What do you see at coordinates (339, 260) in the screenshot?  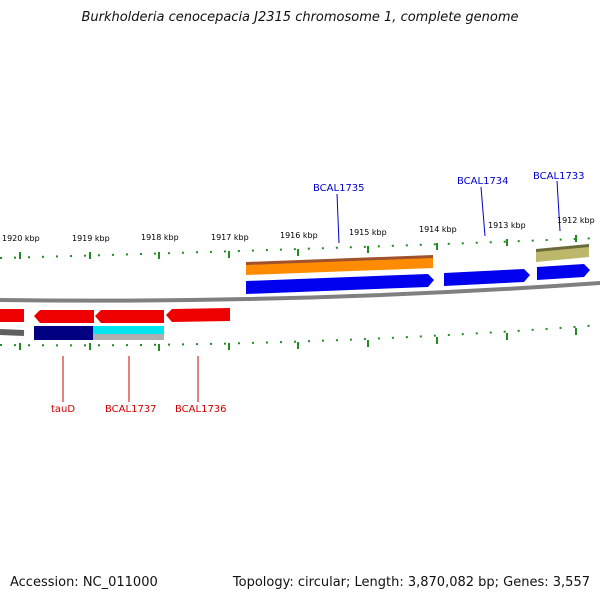 I see `orange-feature-top` at bounding box center [339, 260].